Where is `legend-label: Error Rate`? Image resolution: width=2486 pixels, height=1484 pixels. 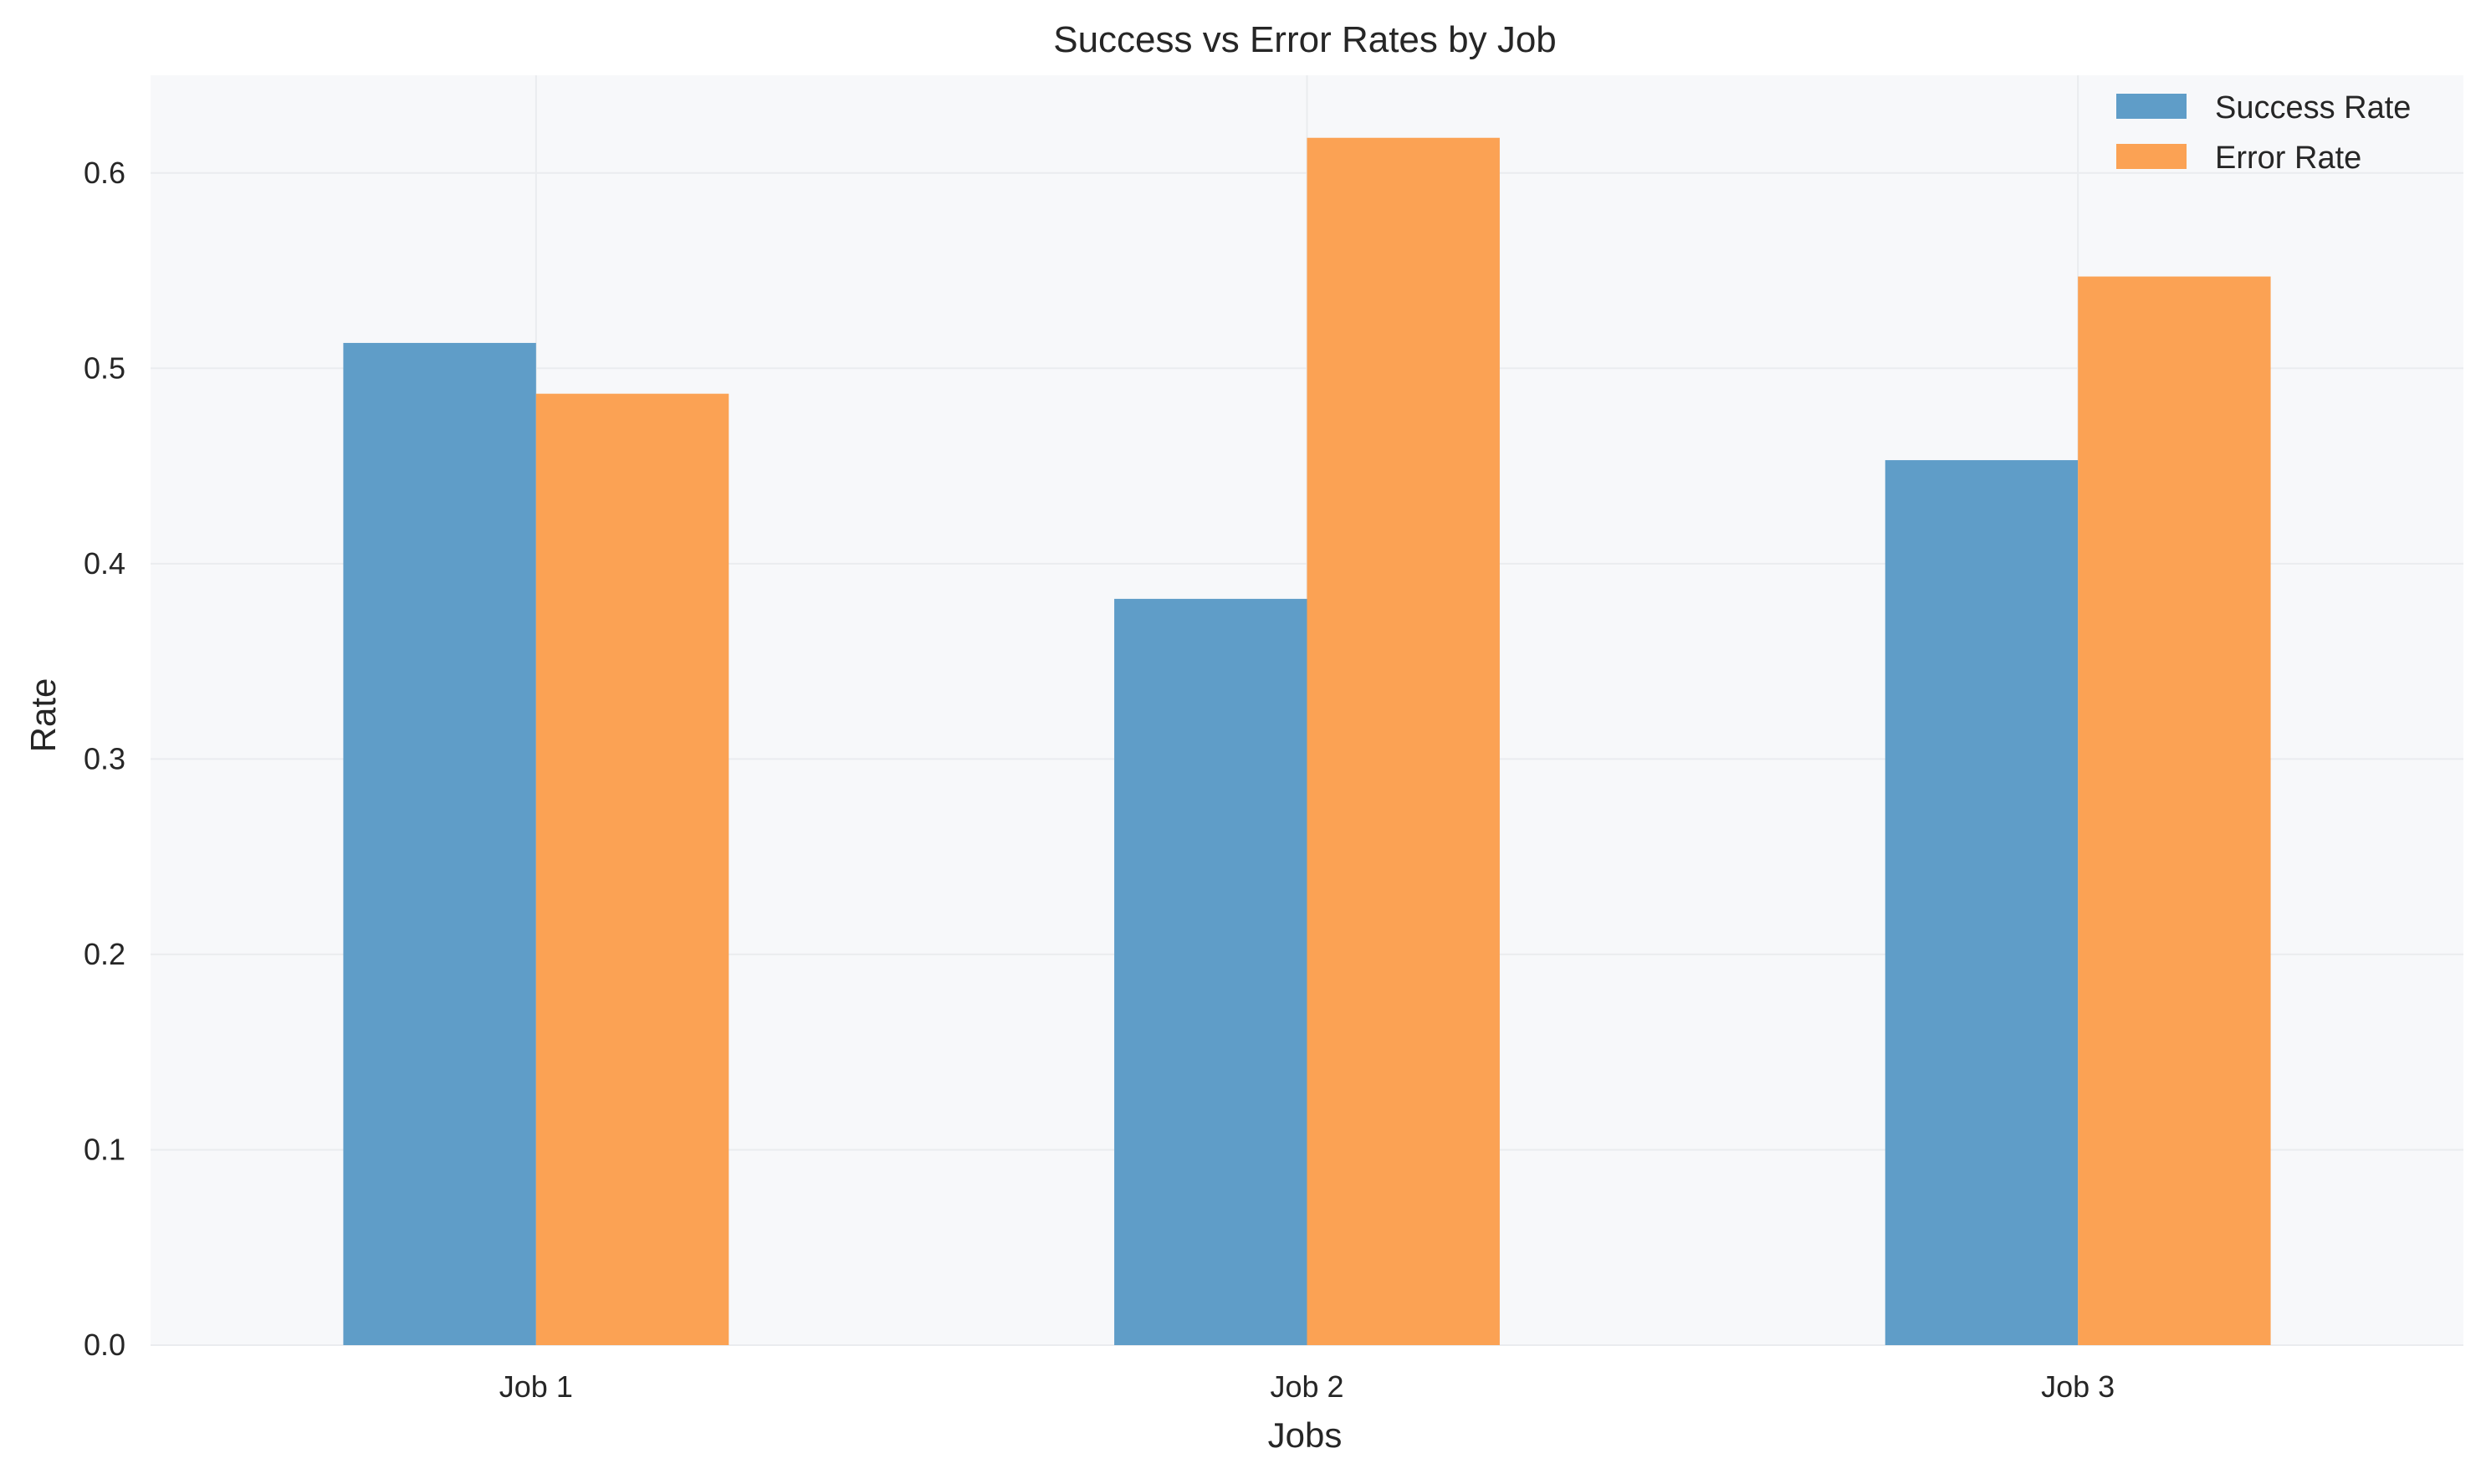
legend-label: Error Rate is located at coordinates (2288, 158).